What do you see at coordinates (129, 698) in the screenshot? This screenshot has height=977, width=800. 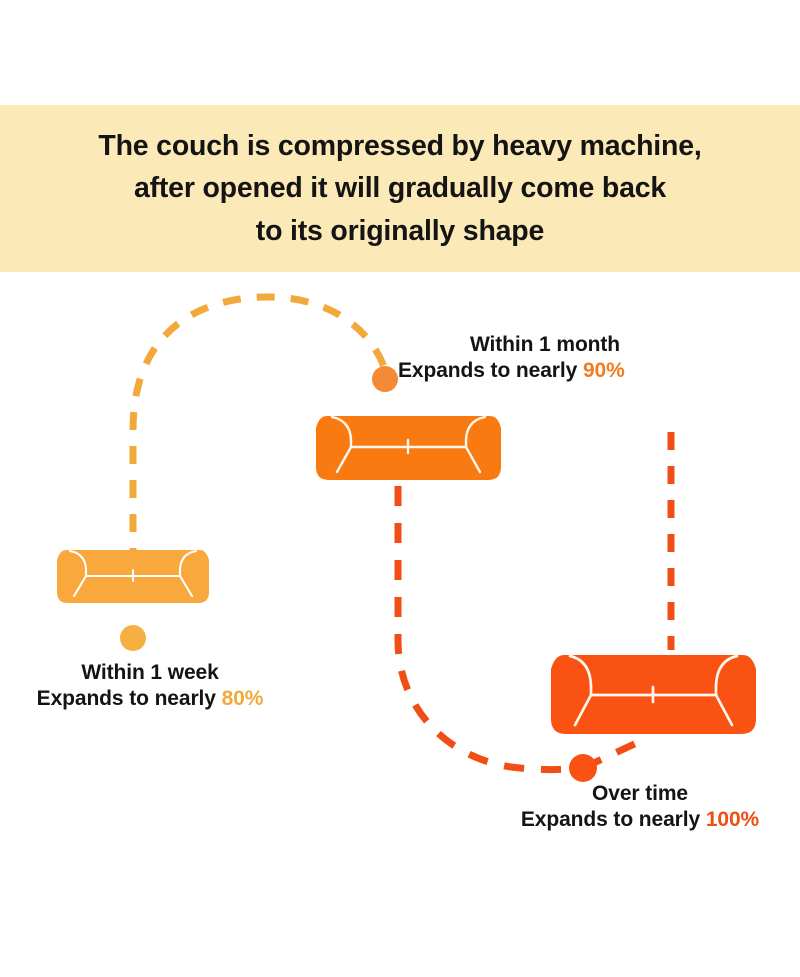 I see `stage-subtitle-prefix-week: Expands to nearly` at bounding box center [129, 698].